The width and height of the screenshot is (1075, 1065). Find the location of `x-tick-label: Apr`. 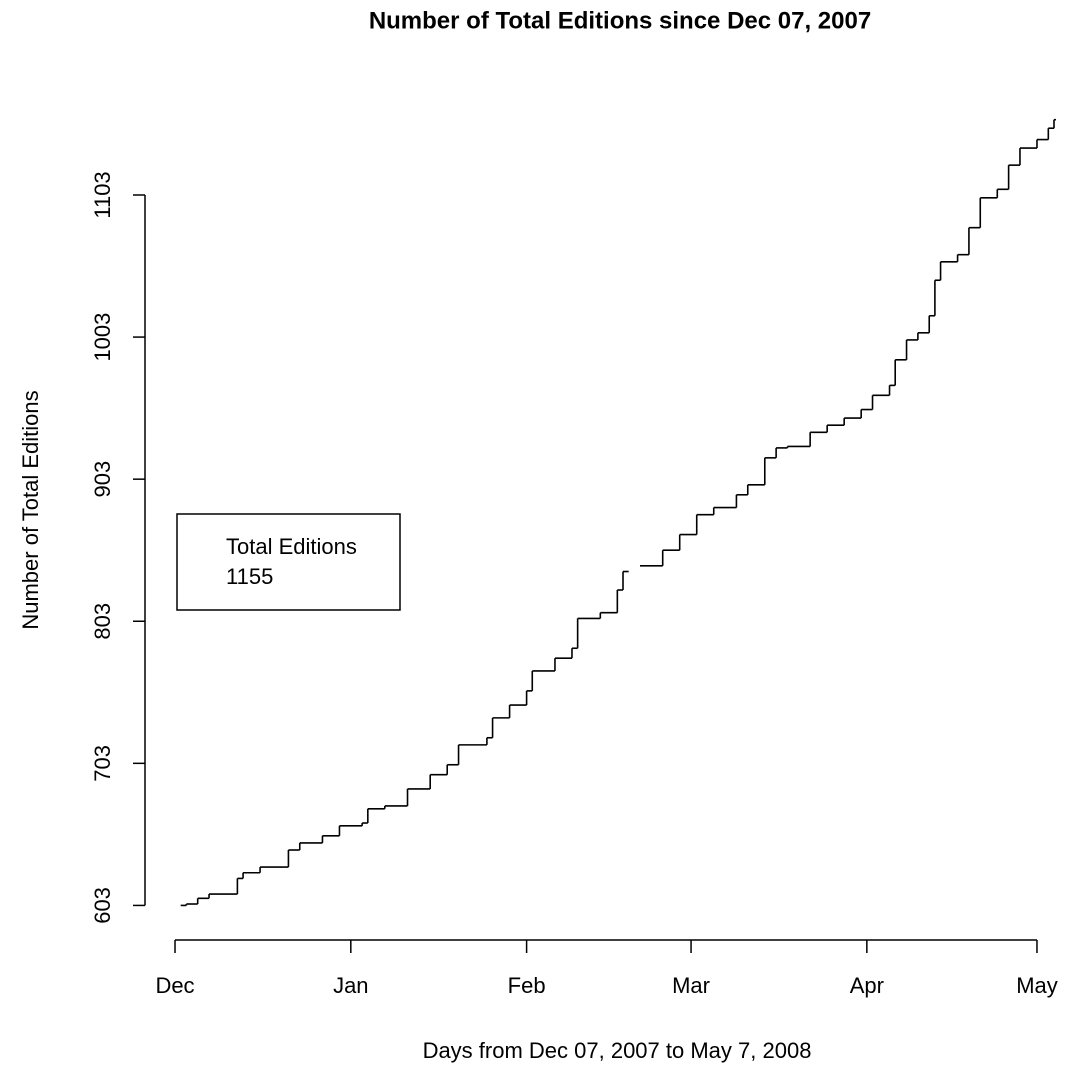

x-tick-label: Apr is located at coordinates (867, 985).